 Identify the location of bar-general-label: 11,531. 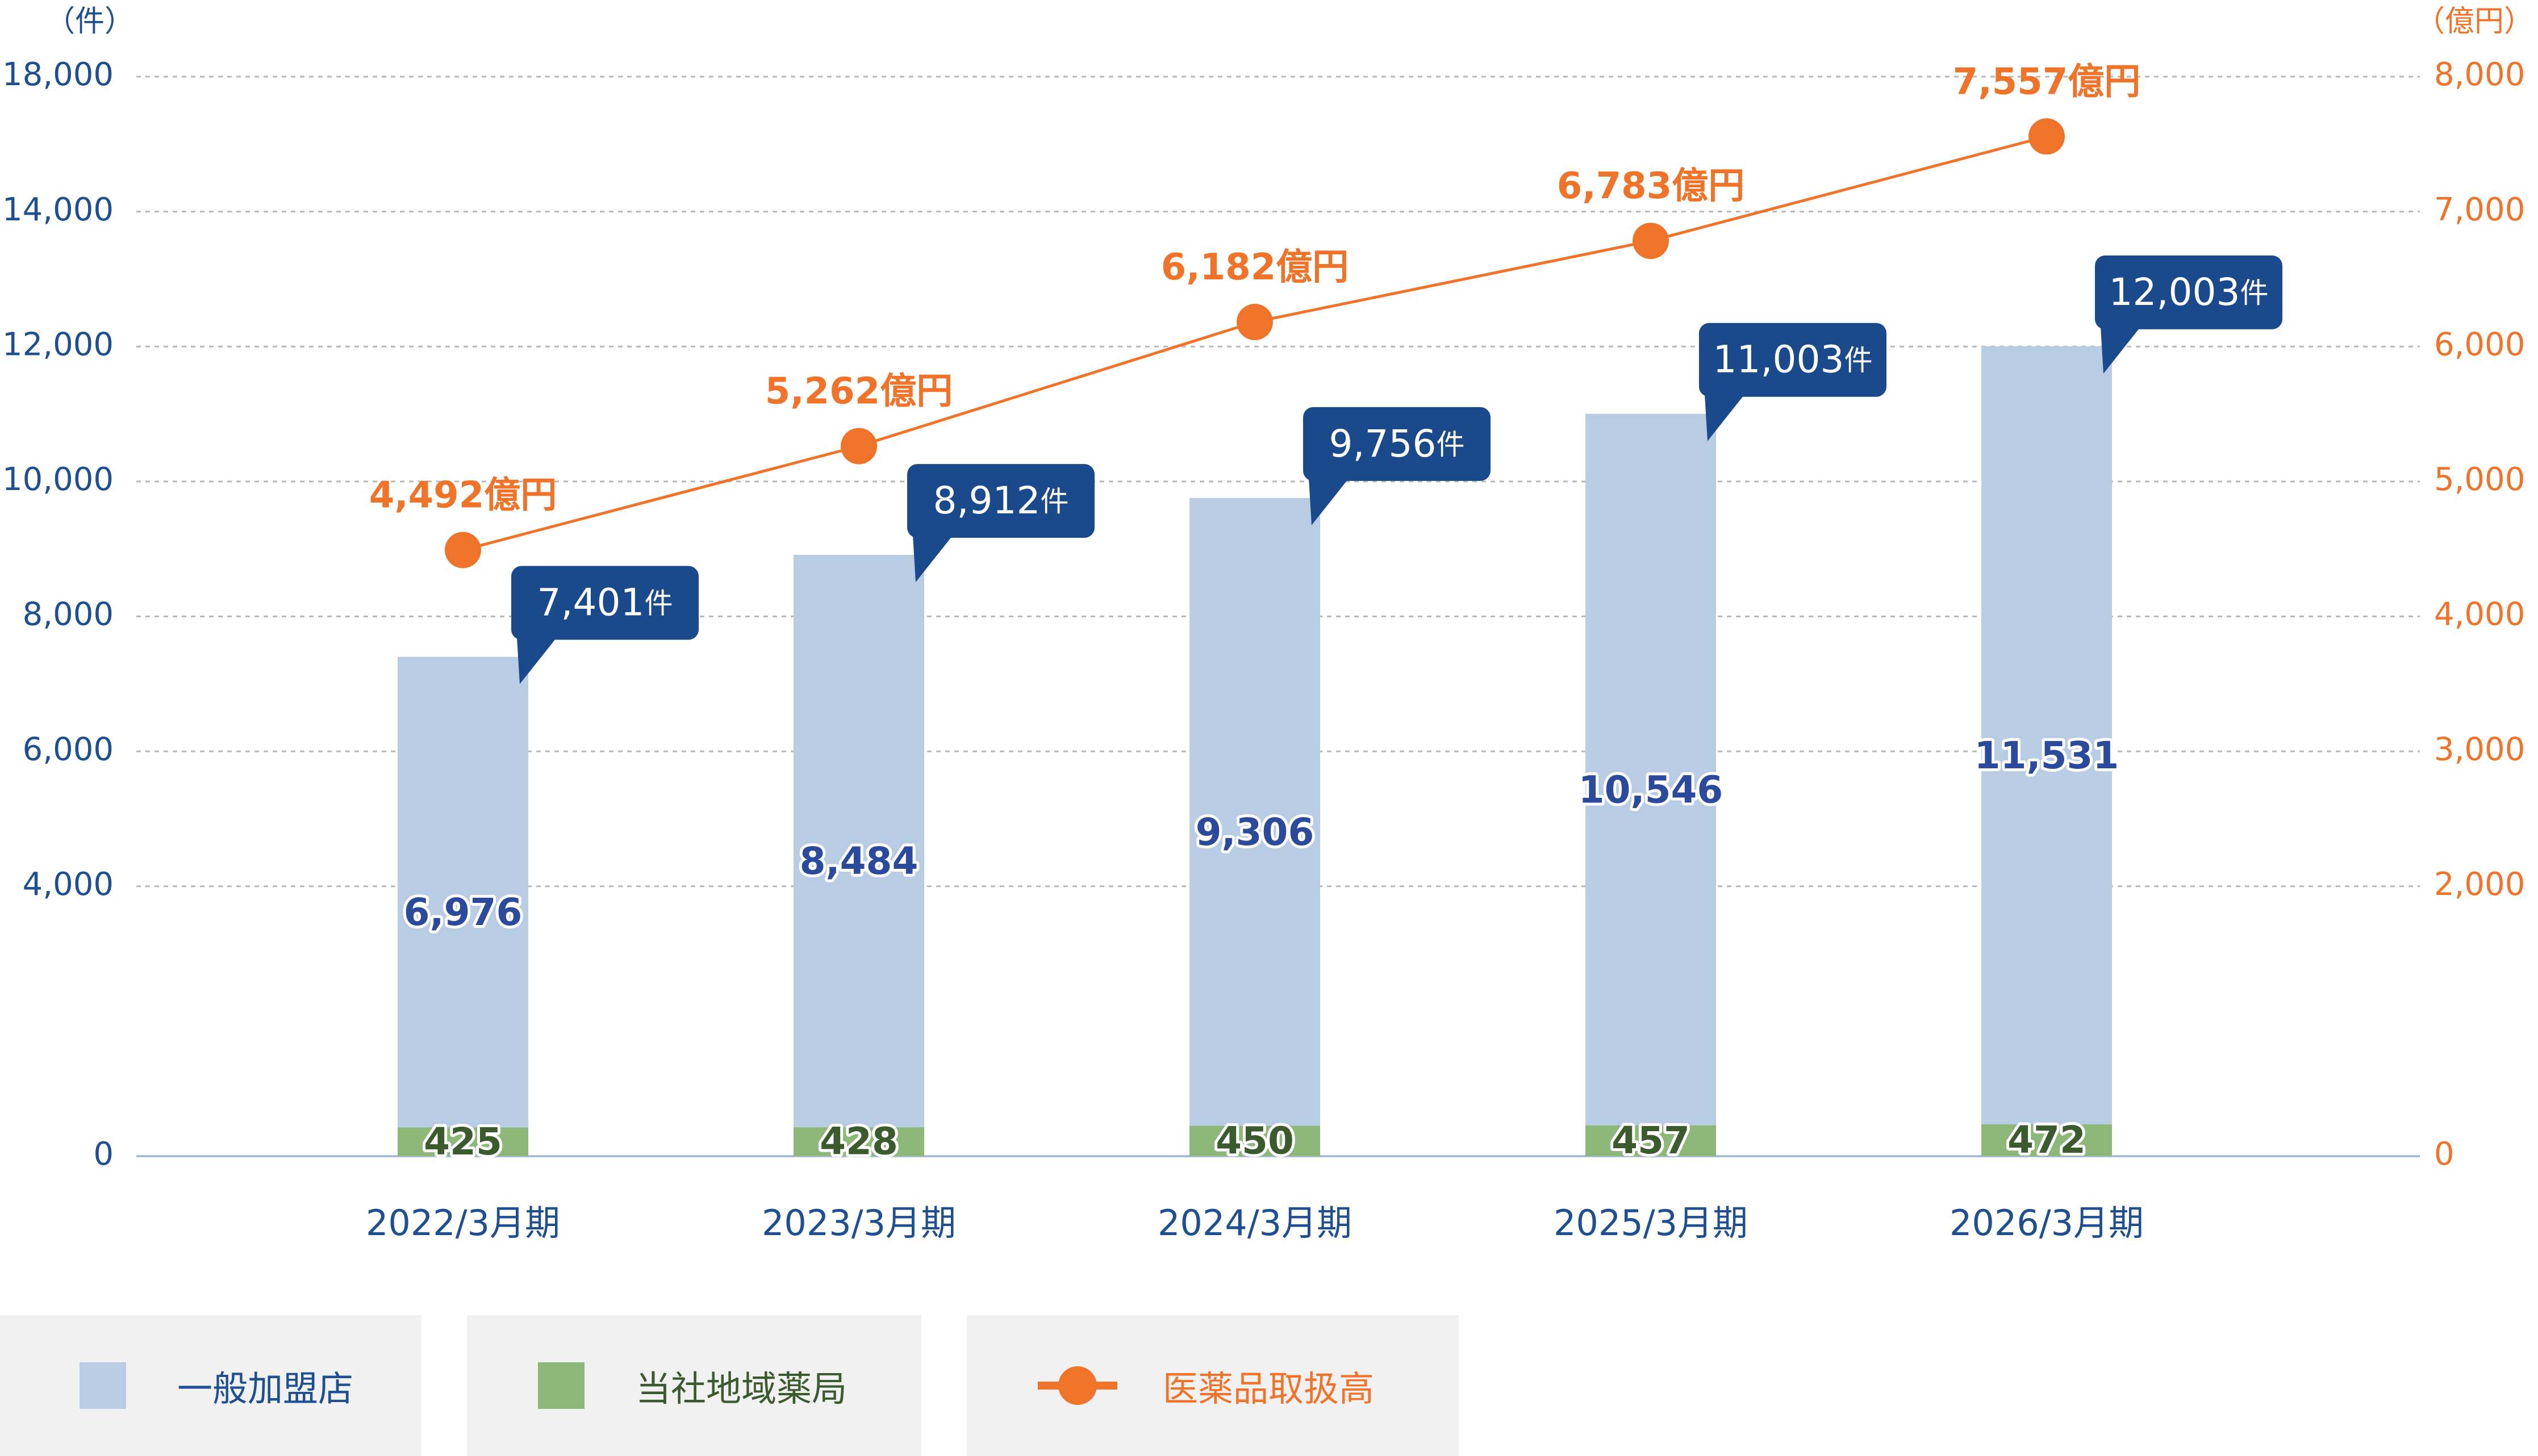
(2047, 755).